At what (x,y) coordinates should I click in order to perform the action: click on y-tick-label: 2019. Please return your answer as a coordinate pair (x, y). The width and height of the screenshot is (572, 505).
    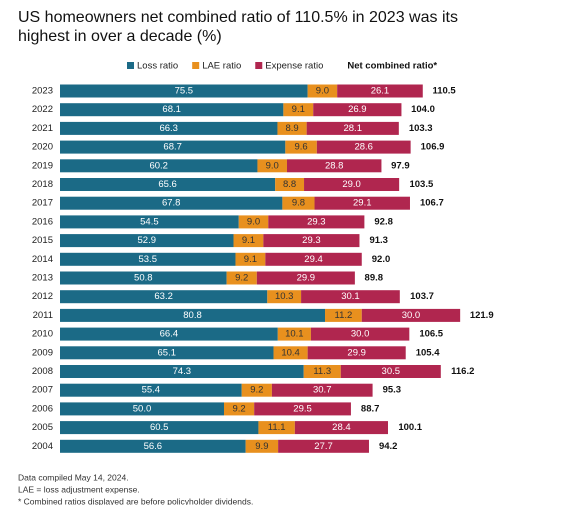
    Looking at the image, I should click on (42, 165).